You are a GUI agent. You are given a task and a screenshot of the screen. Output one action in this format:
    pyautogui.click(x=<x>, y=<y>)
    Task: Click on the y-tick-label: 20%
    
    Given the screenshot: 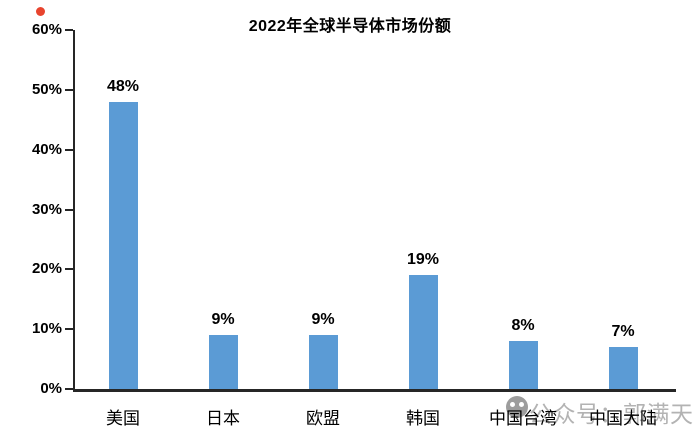 What is the action you would take?
    pyautogui.click(x=46, y=269)
    